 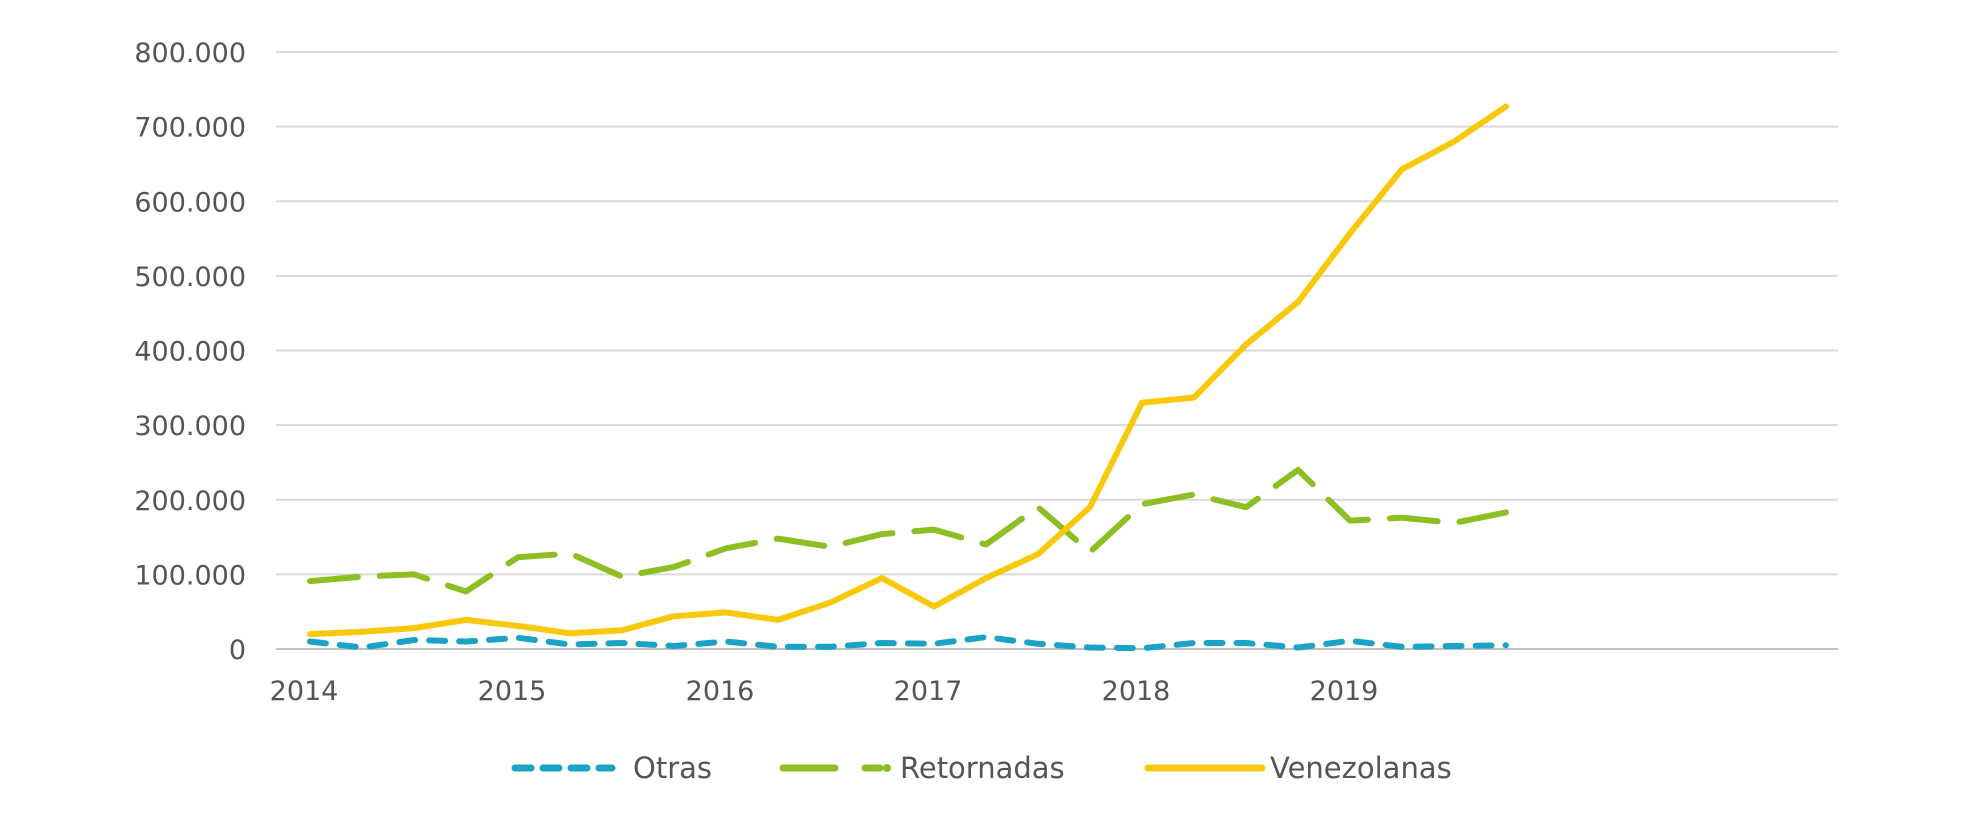 I want to click on y-tick-label: 100.000, so click(x=190, y=575).